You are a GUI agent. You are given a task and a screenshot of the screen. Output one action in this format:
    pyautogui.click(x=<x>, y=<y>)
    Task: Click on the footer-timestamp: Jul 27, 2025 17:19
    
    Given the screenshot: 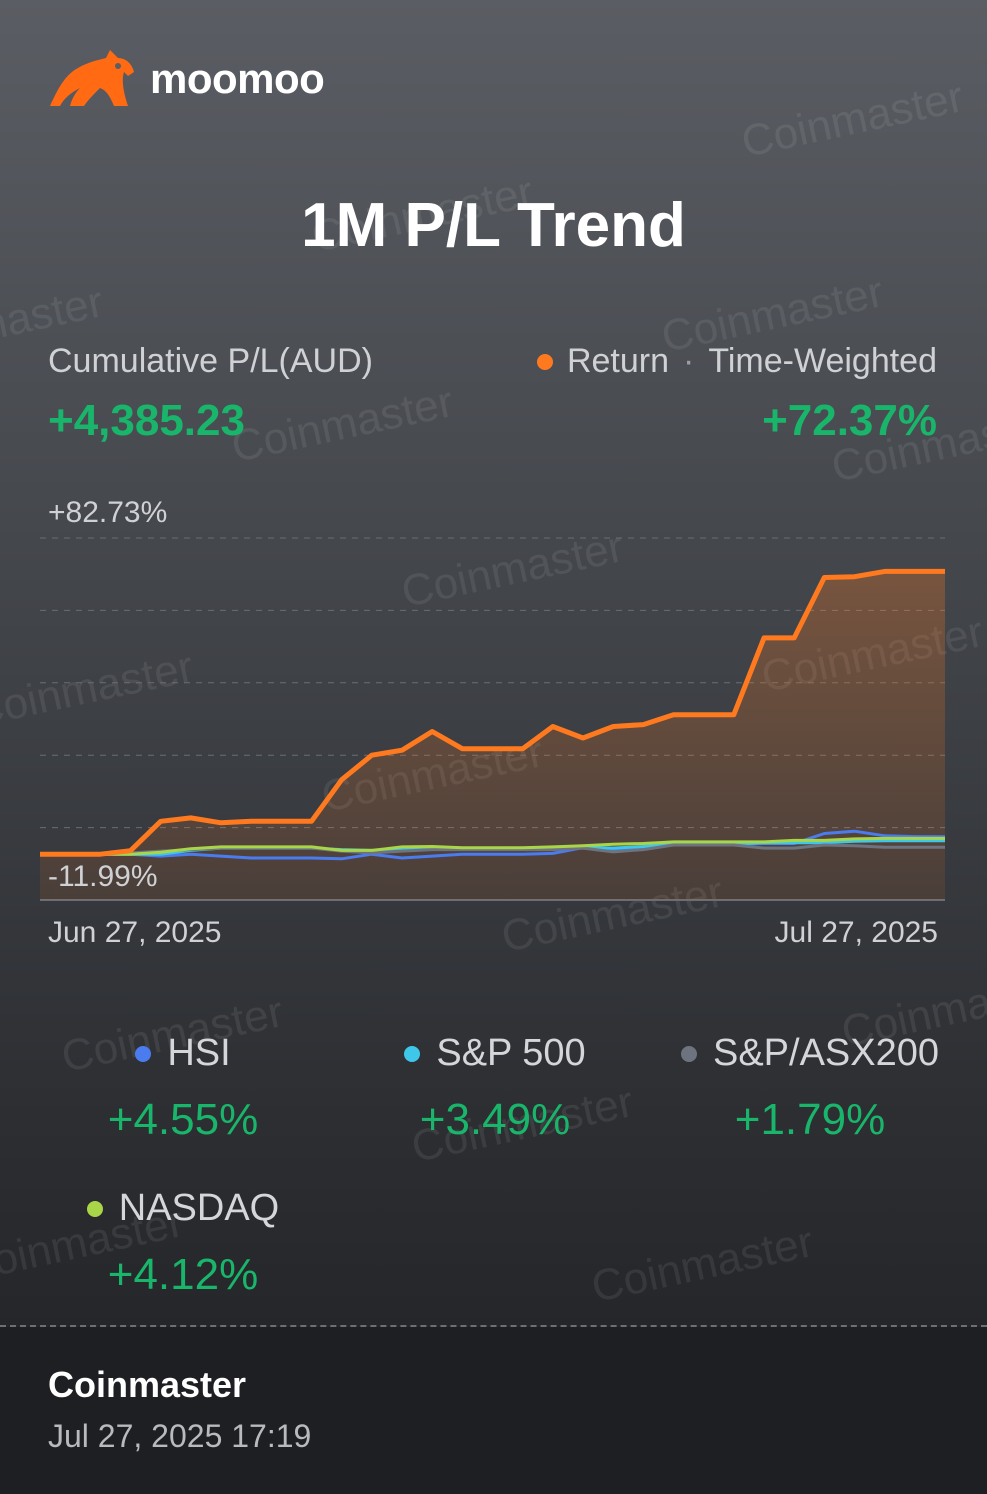 What is the action you would take?
    pyautogui.click(x=180, y=1436)
    